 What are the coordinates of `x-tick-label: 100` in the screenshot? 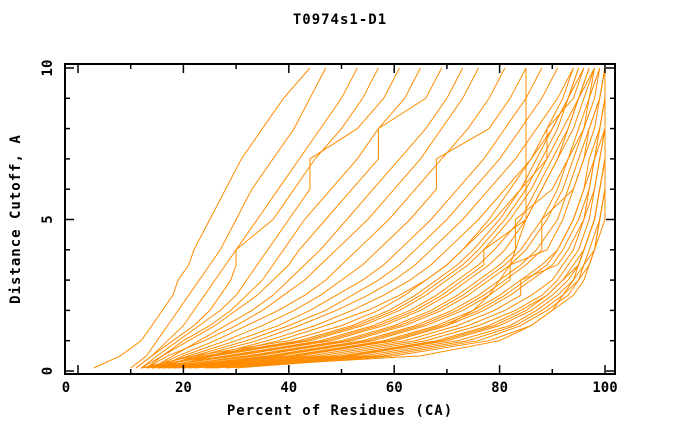 It's located at (604, 388).